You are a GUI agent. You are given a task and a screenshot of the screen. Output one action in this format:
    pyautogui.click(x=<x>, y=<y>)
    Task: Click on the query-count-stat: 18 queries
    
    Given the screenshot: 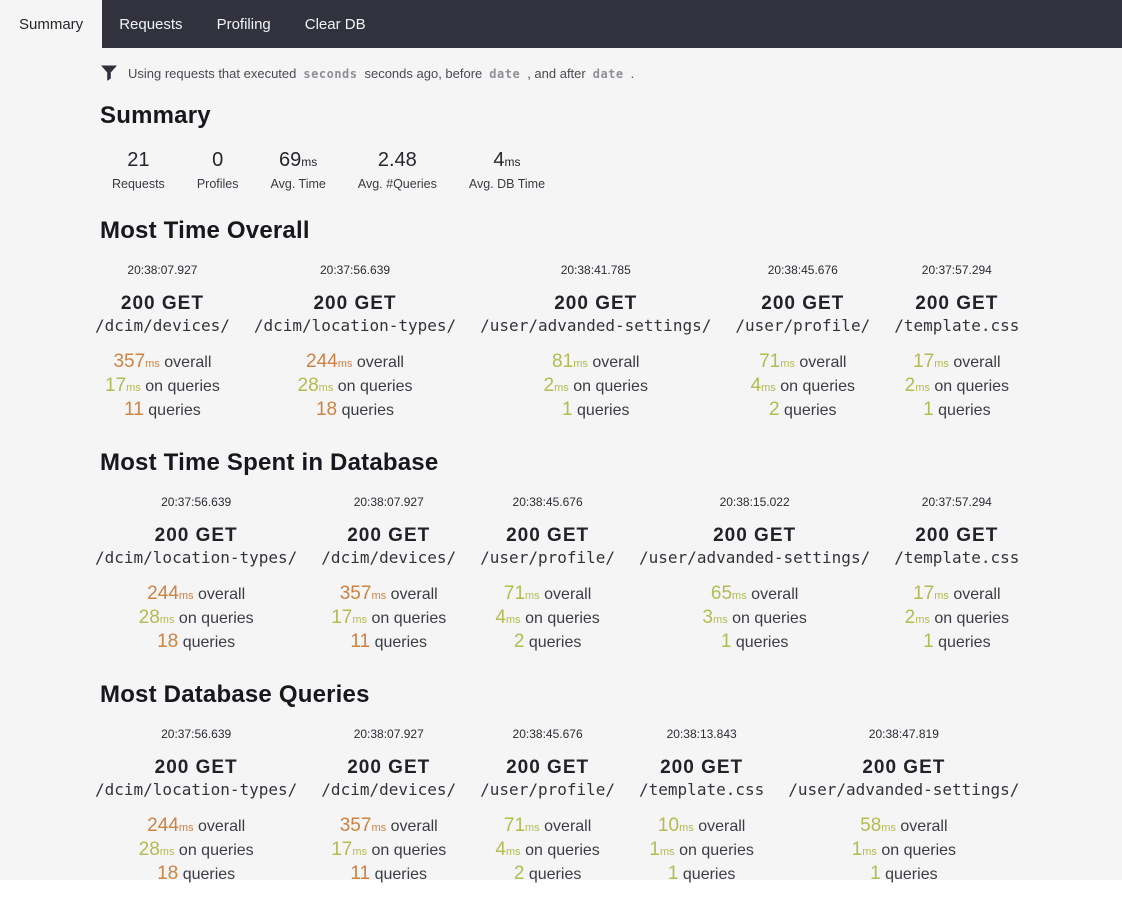 What is the action you would take?
    pyautogui.click(x=355, y=411)
    